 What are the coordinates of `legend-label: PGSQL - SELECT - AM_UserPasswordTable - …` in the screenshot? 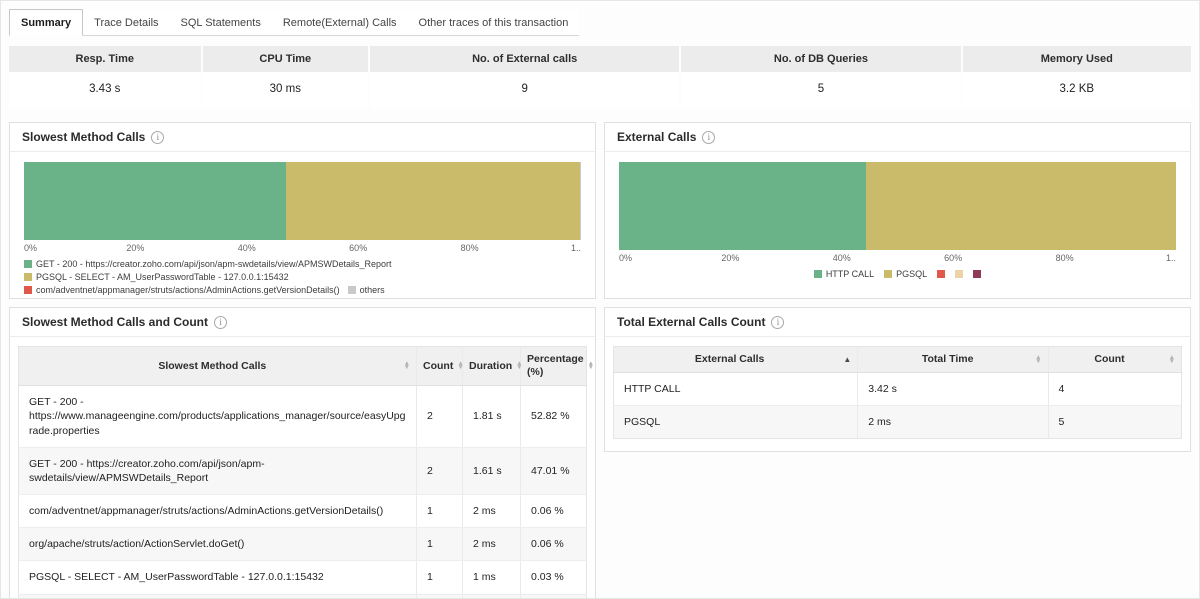 It's located at (162, 277).